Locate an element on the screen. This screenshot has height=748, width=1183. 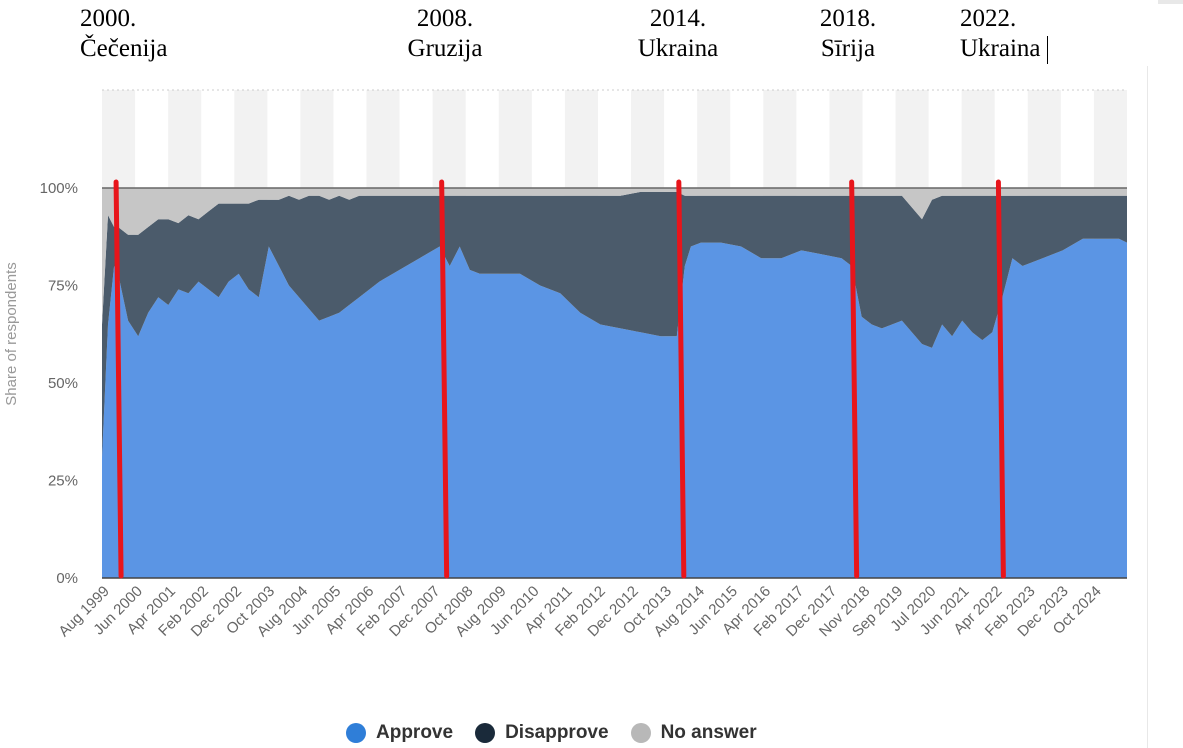
legend-label: Disapprove is located at coordinates (557, 732).